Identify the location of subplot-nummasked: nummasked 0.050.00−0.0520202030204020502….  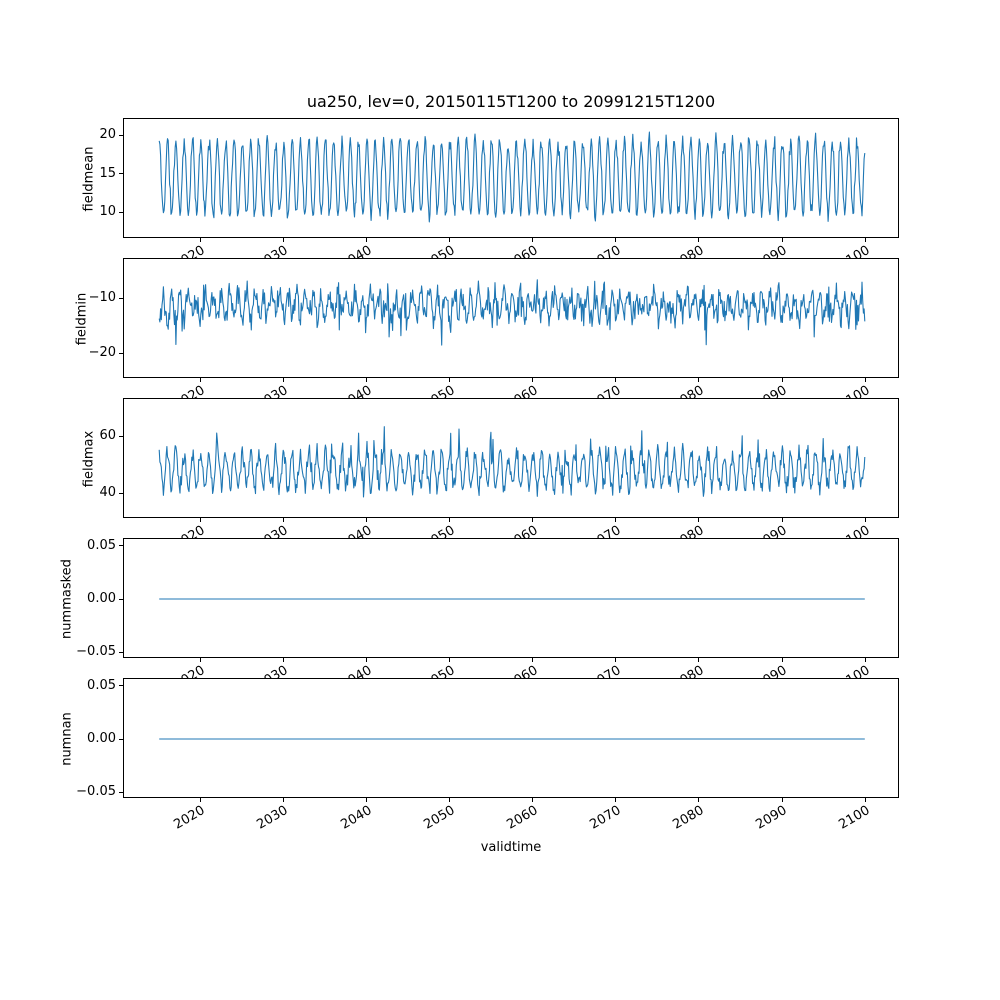
(479, 615).